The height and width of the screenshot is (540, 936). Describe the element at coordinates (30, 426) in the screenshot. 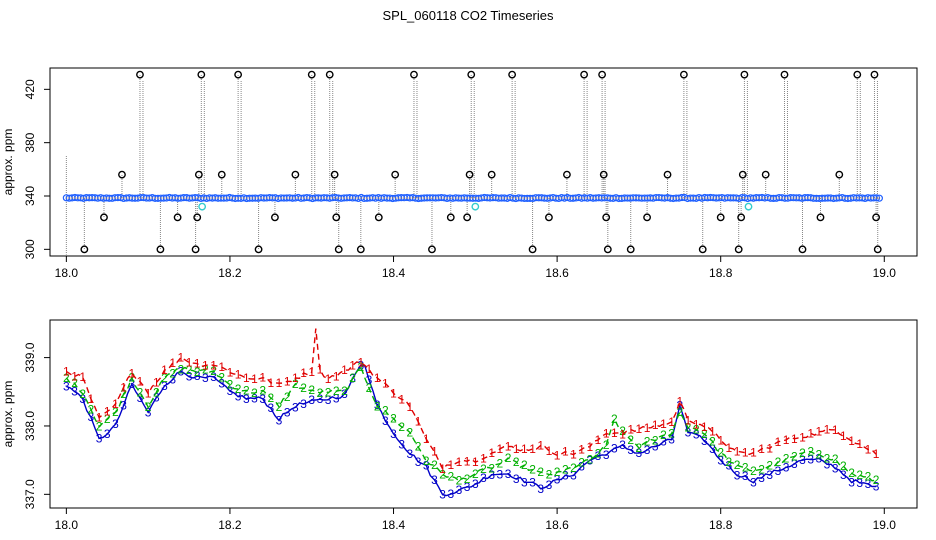

I see `bottom-y-tick-label: 338.0` at that location.